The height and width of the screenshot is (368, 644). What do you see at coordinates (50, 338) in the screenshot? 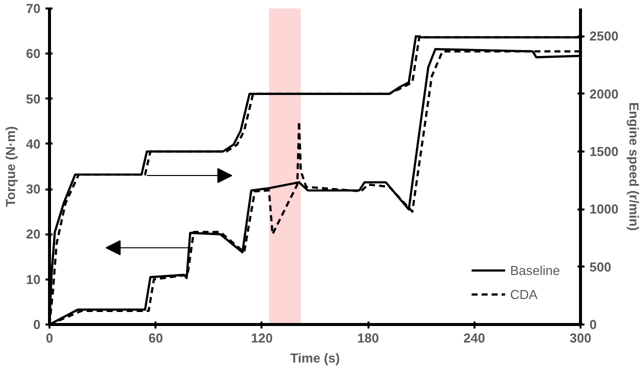
I see `x-tick-label: 0` at bounding box center [50, 338].